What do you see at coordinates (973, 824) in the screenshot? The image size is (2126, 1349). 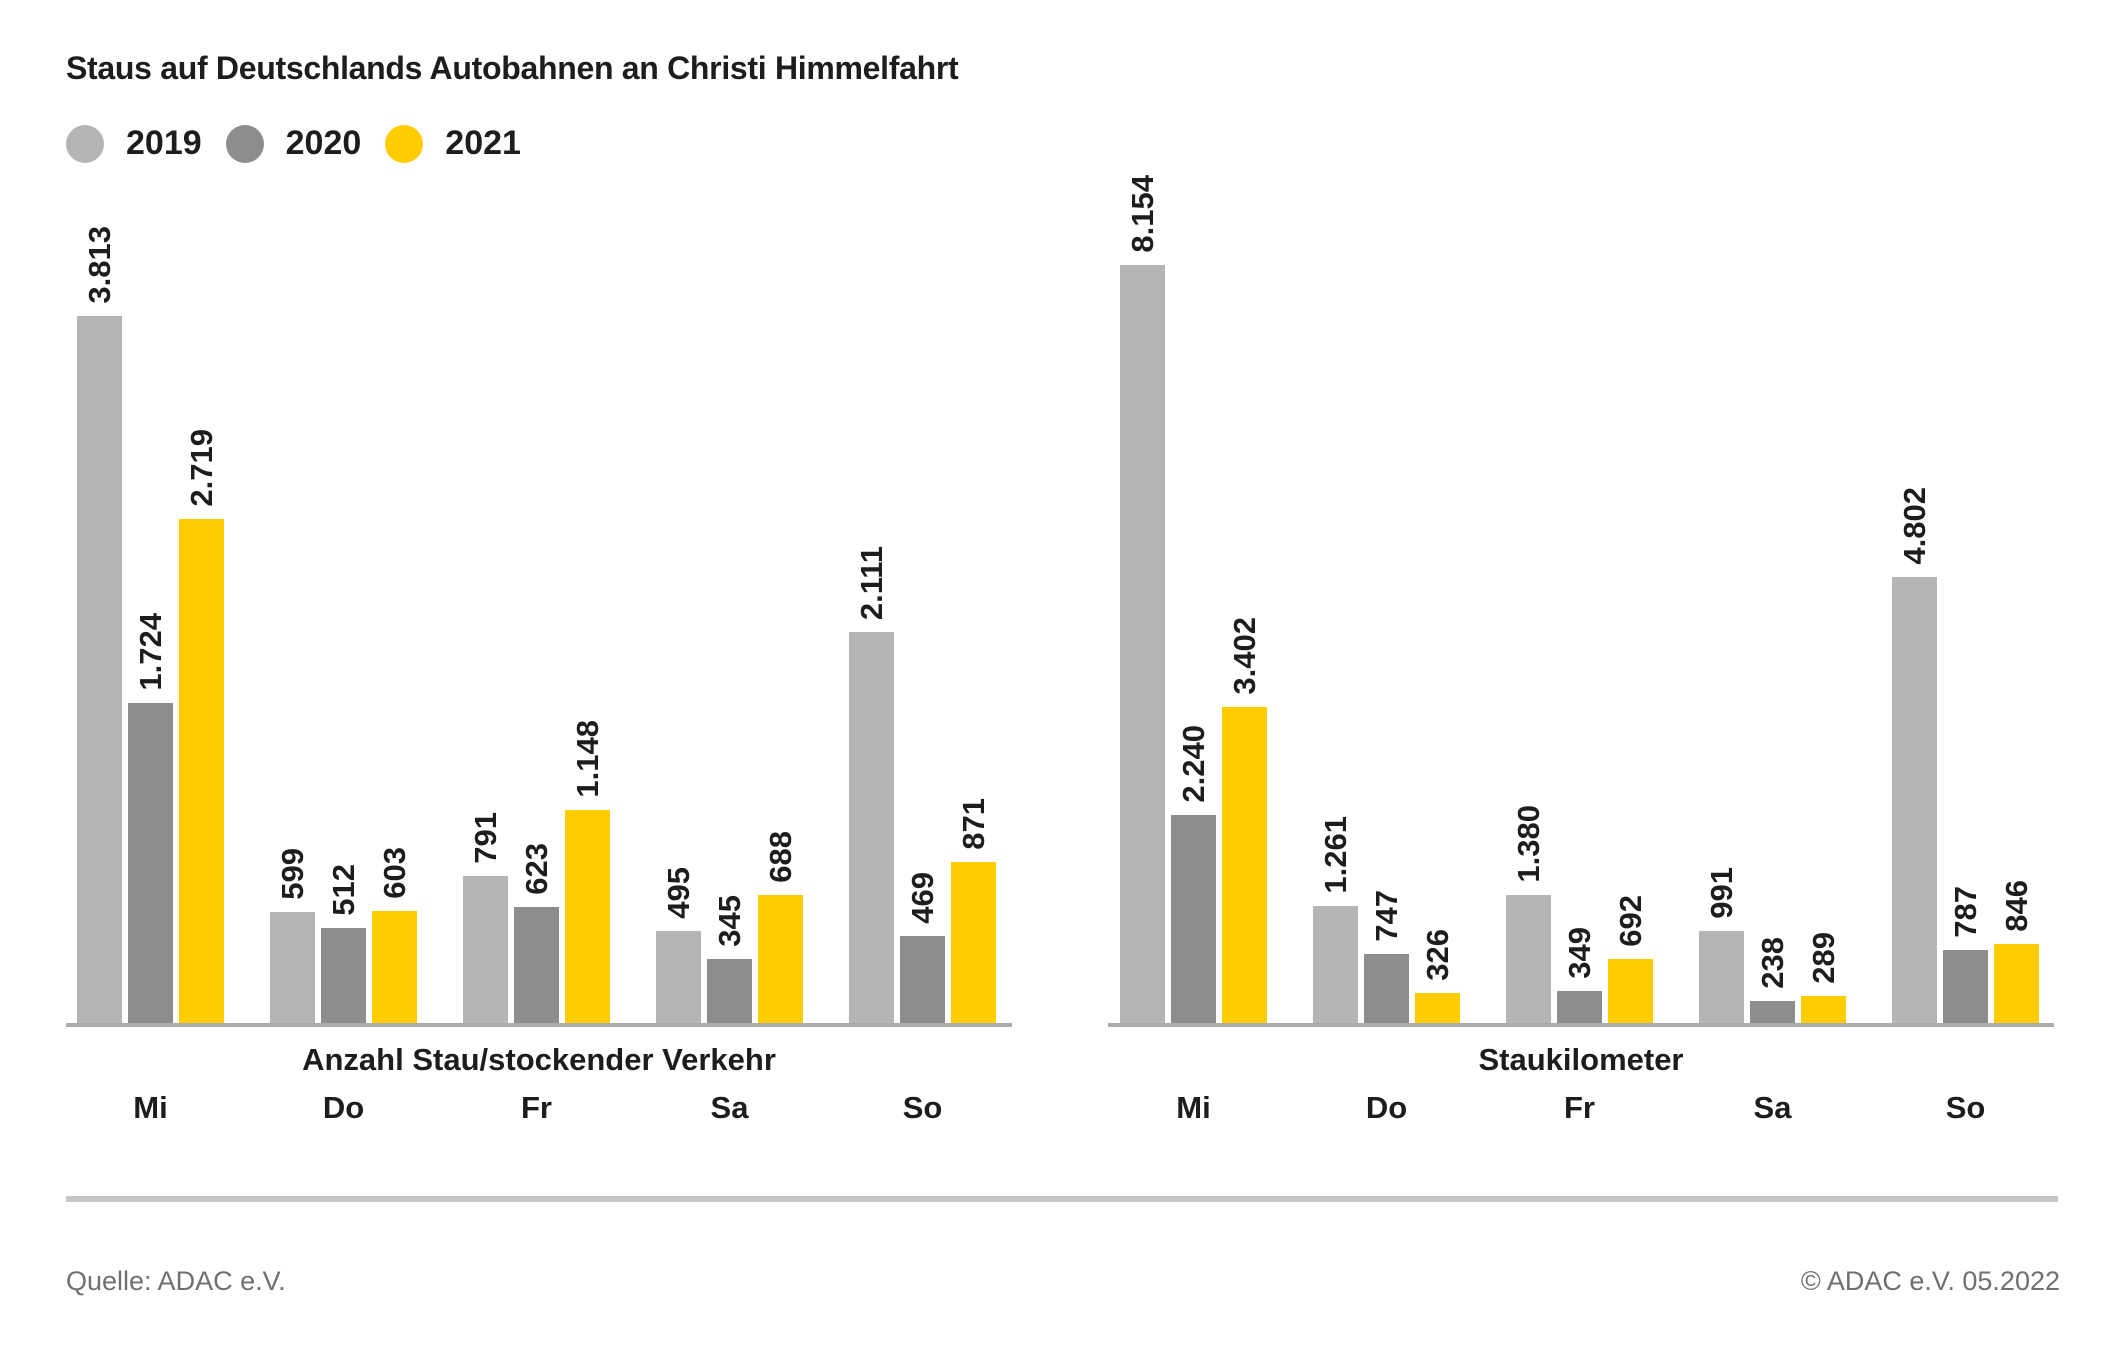 I see `value-label-2021-So: 871` at bounding box center [973, 824].